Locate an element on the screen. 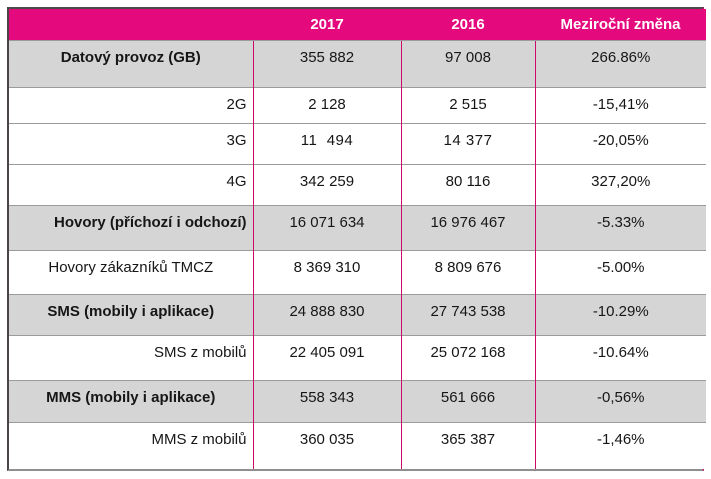 The image size is (711, 479). row-label-cell: MMS z mobilů is located at coordinates (131, 445).